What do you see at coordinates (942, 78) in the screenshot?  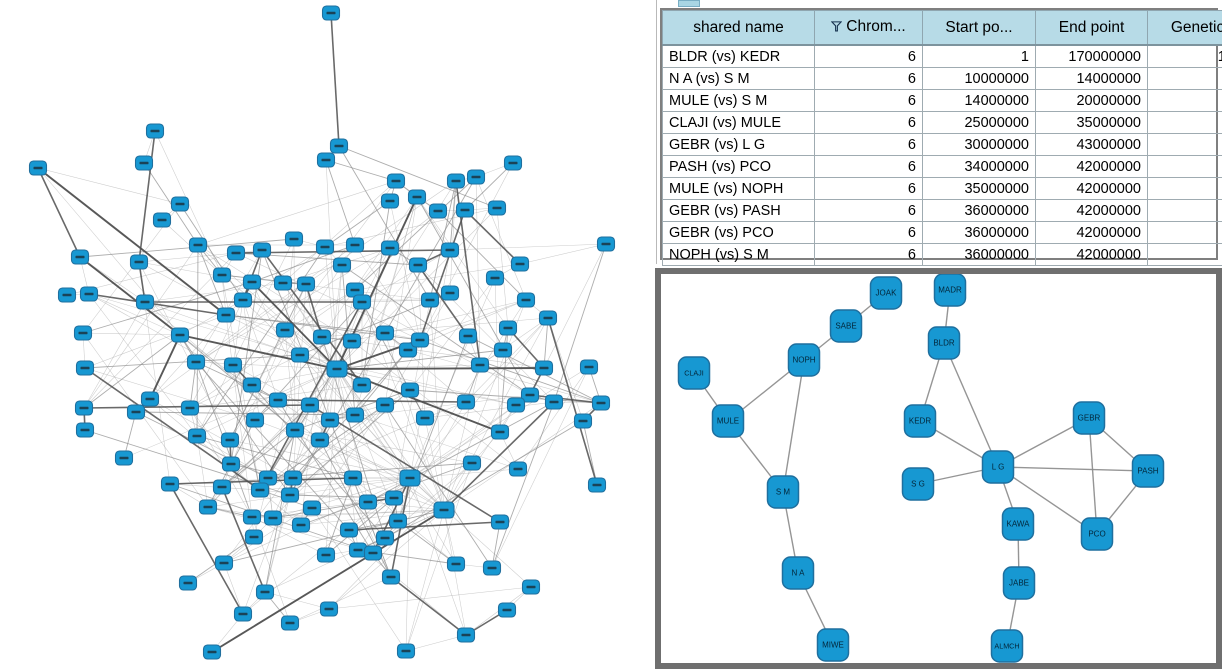 I see `table-row: N A (vs) S M610000000140000006.6` at bounding box center [942, 78].